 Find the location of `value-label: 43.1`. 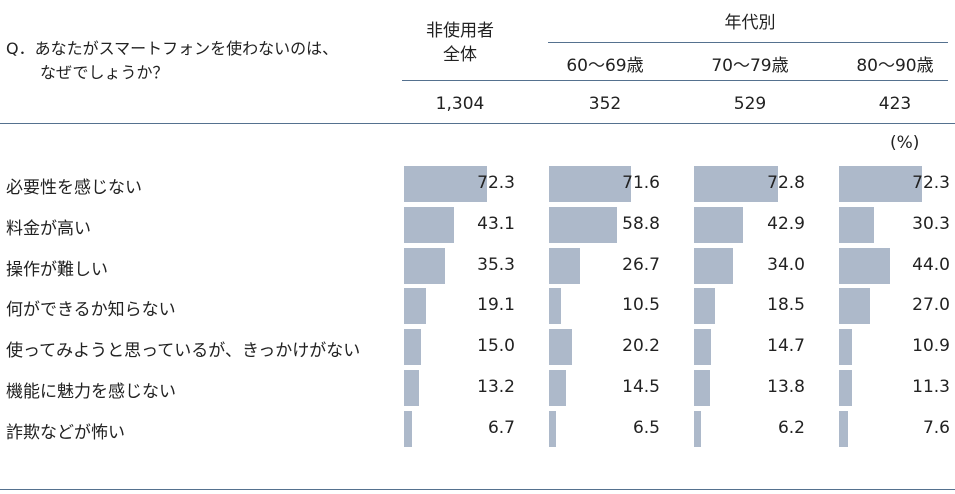

value-label: 43.1 is located at coordinates (496, 223).